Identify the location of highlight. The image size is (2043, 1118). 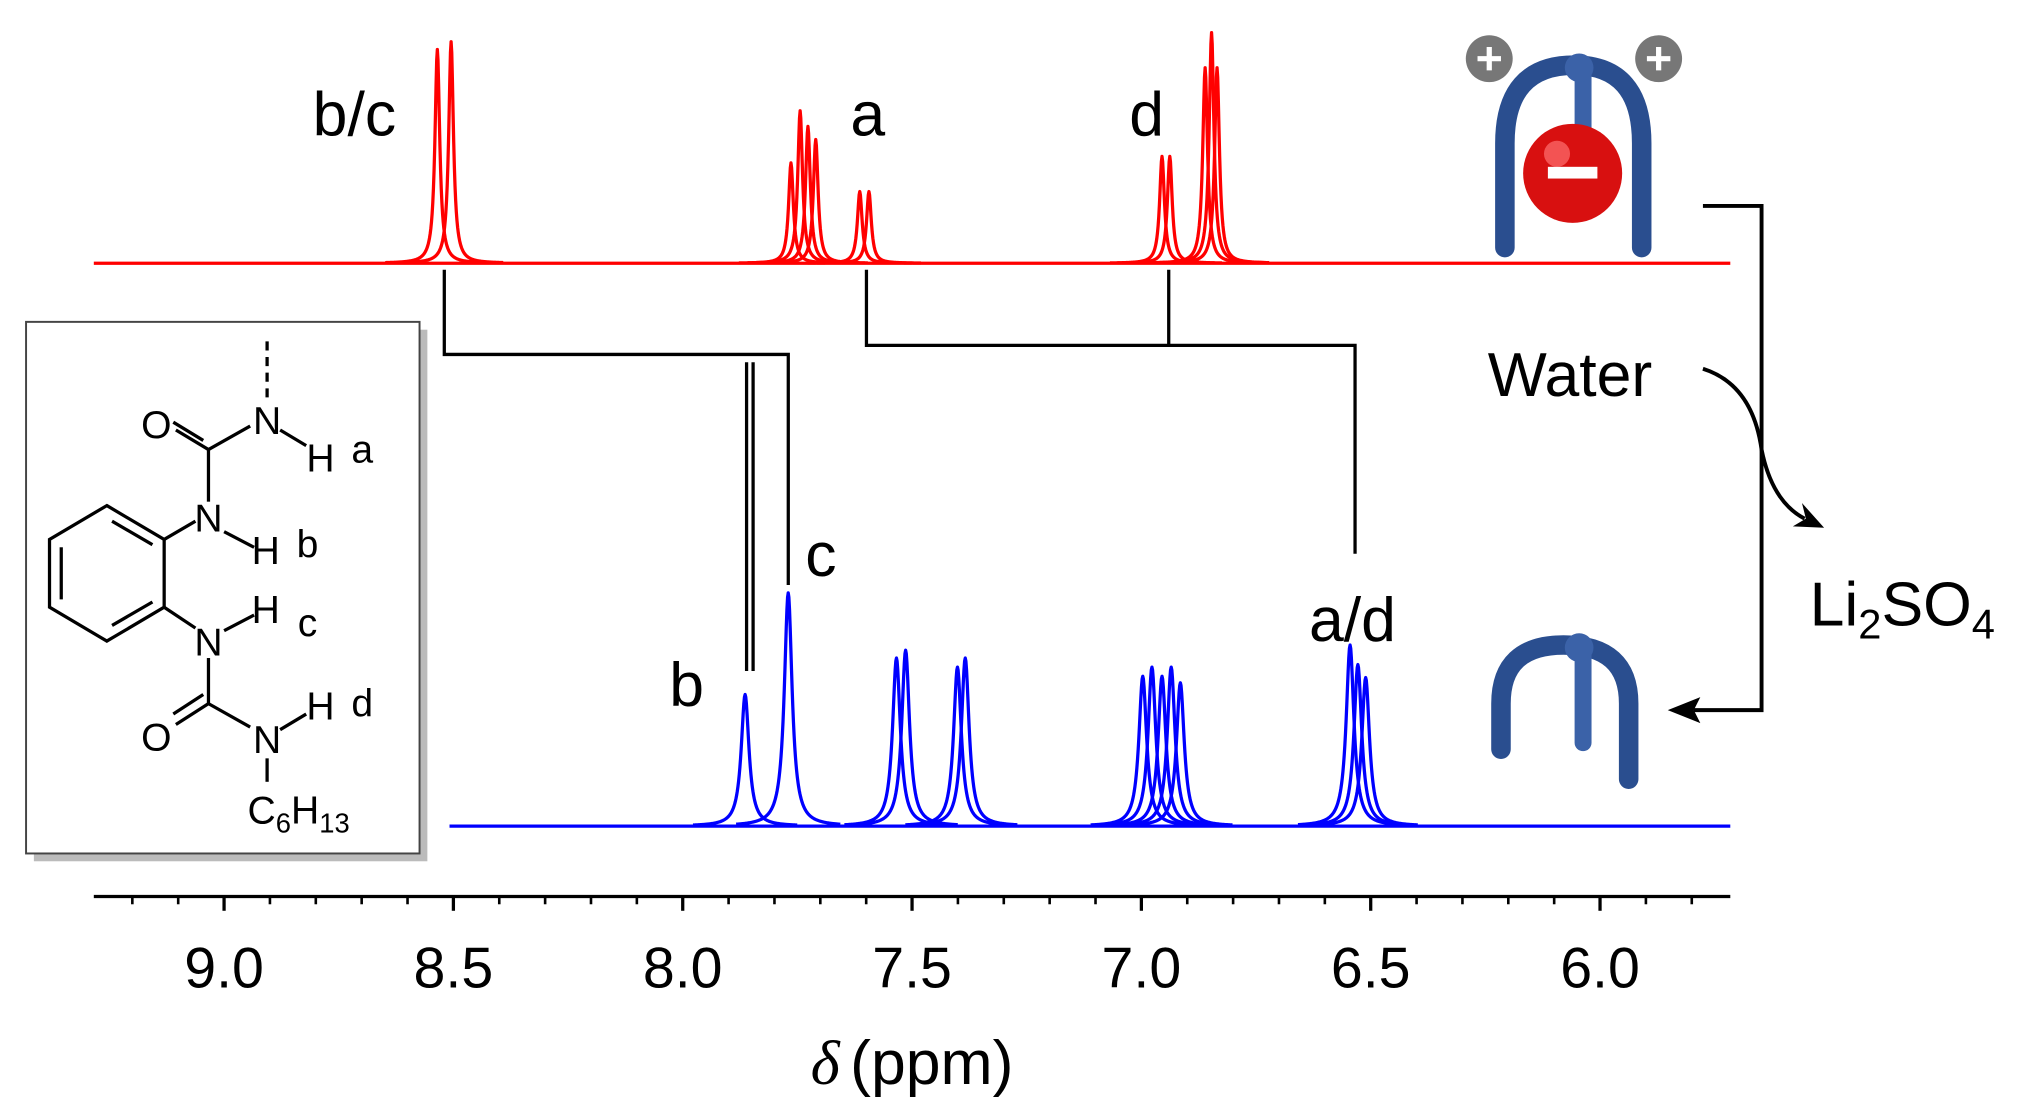
(1557, 153).